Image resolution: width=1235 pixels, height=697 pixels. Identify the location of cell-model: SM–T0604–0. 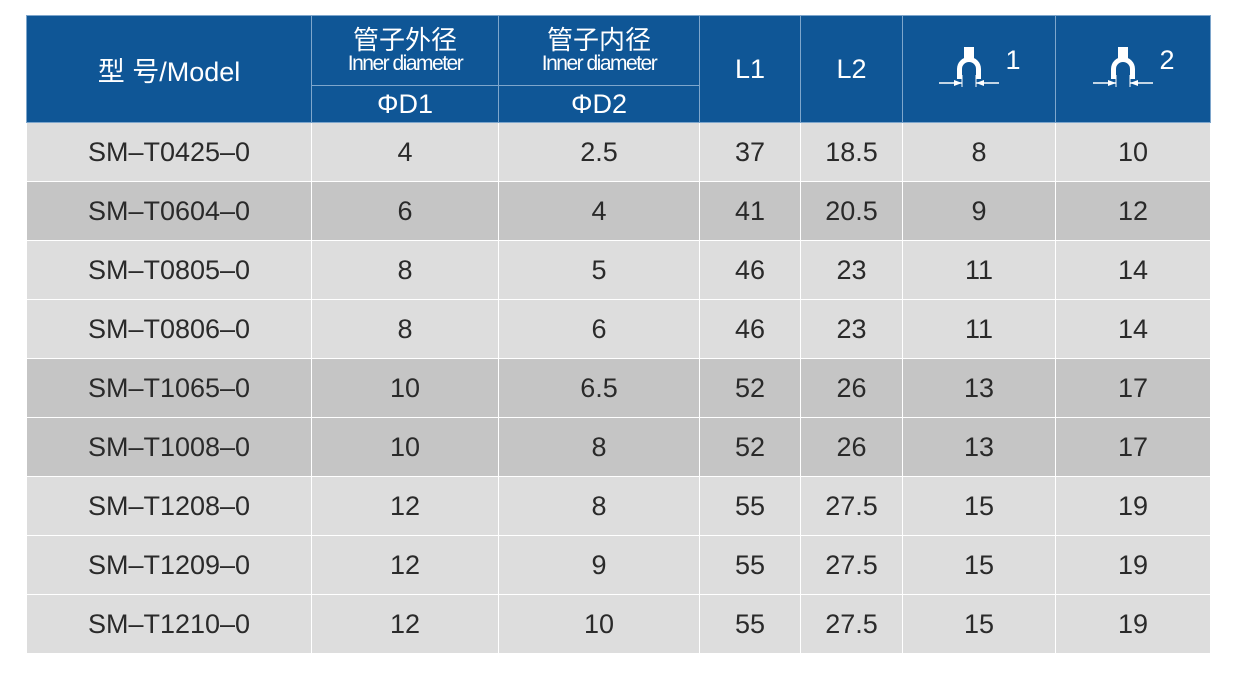
(169, 211).